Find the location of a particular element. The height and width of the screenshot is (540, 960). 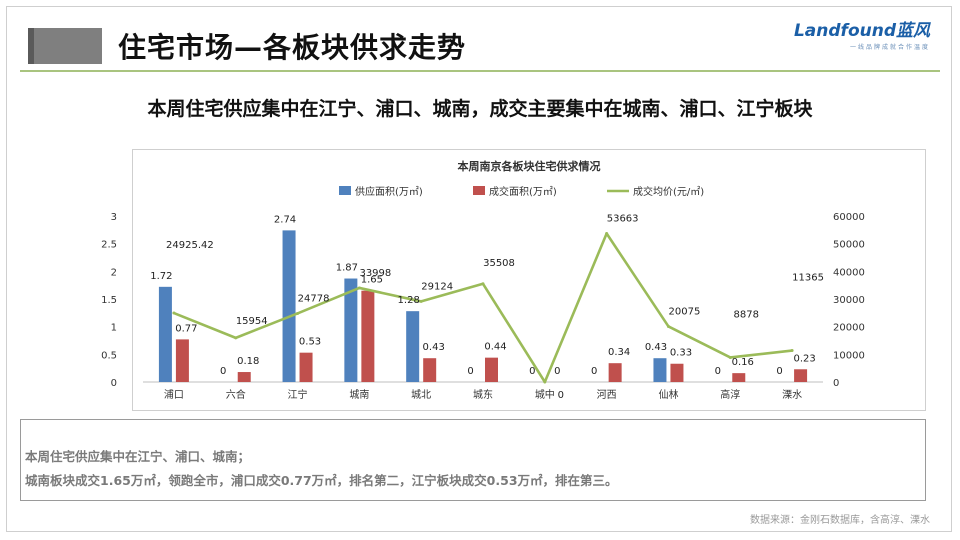

x-tick-label: 河西 is located at coordinates (607, 395).